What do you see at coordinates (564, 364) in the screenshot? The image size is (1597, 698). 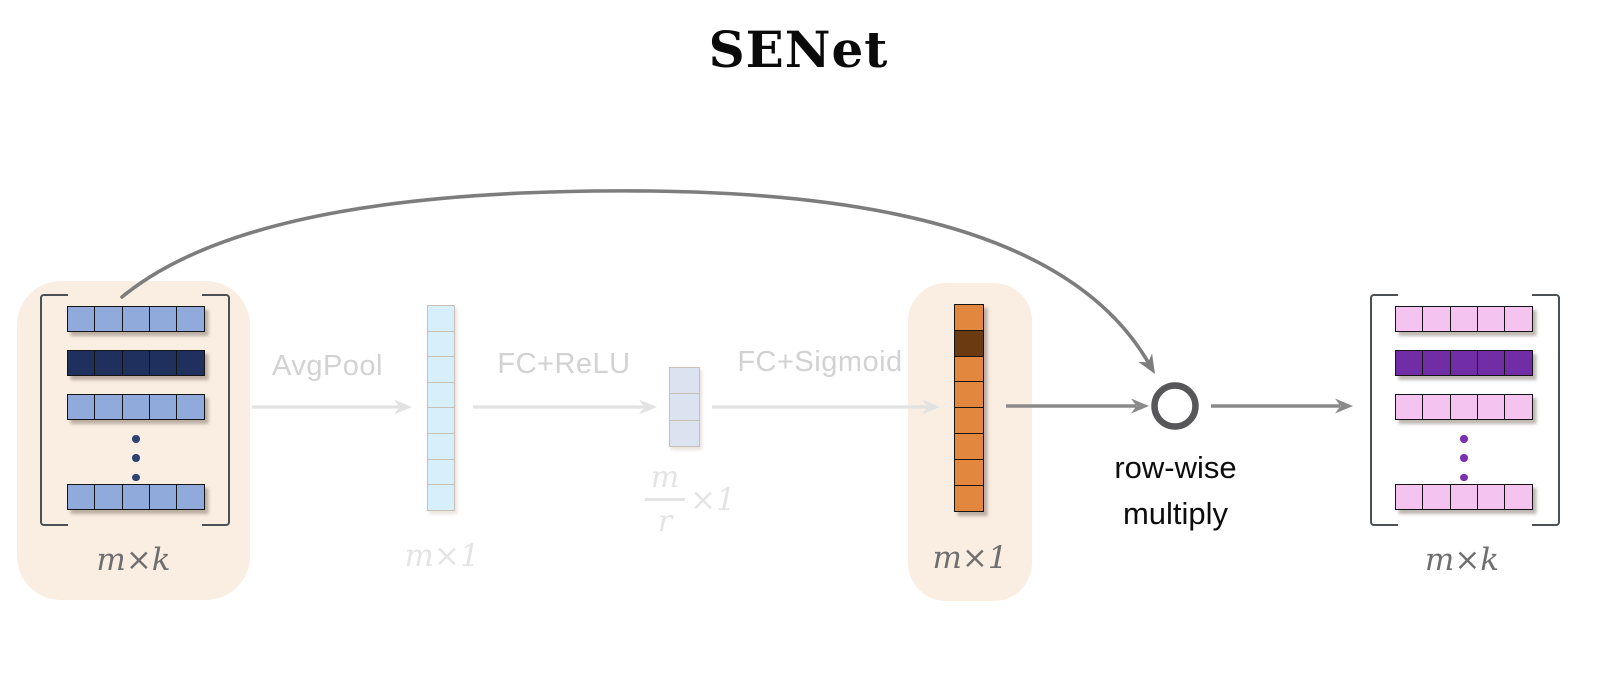 I see `fc-relu-label: FC+ReLU` at bounding box center [564, 364].